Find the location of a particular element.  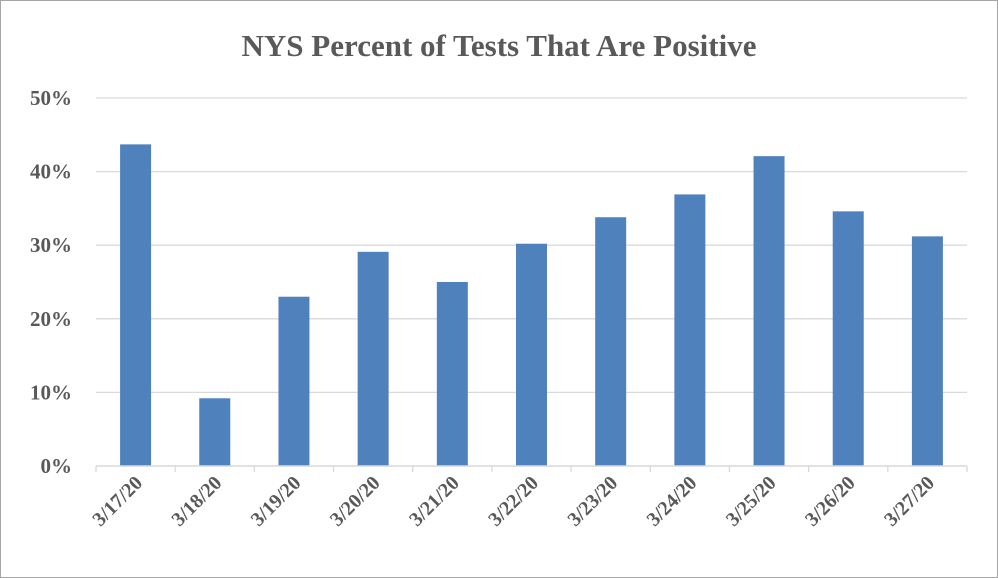

y-tick-label: 10% is located at coordinates (51, 392).